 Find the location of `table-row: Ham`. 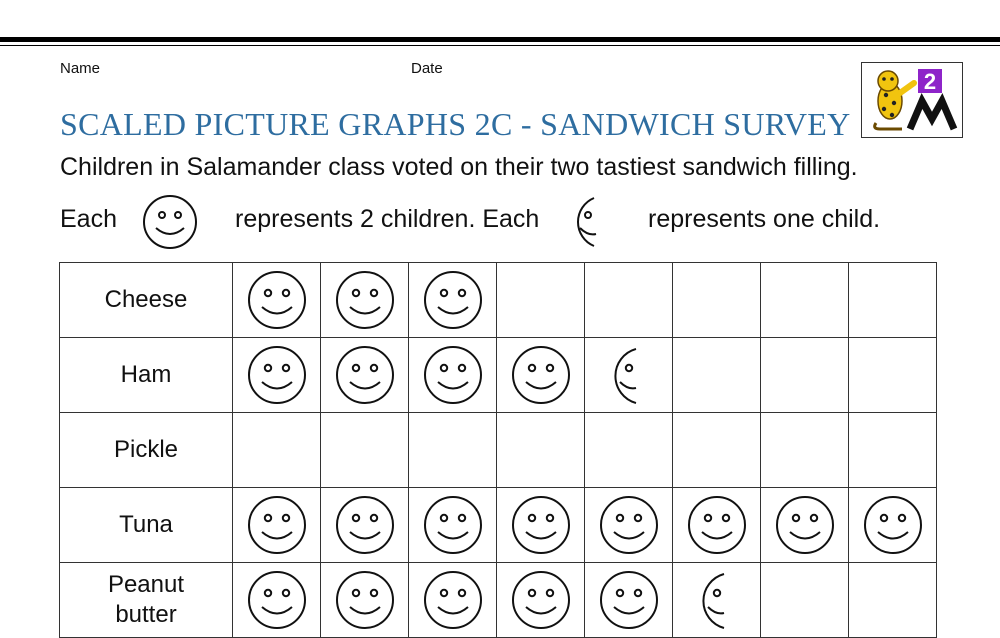

table-row: Ham is located at coordinates (498, 375).